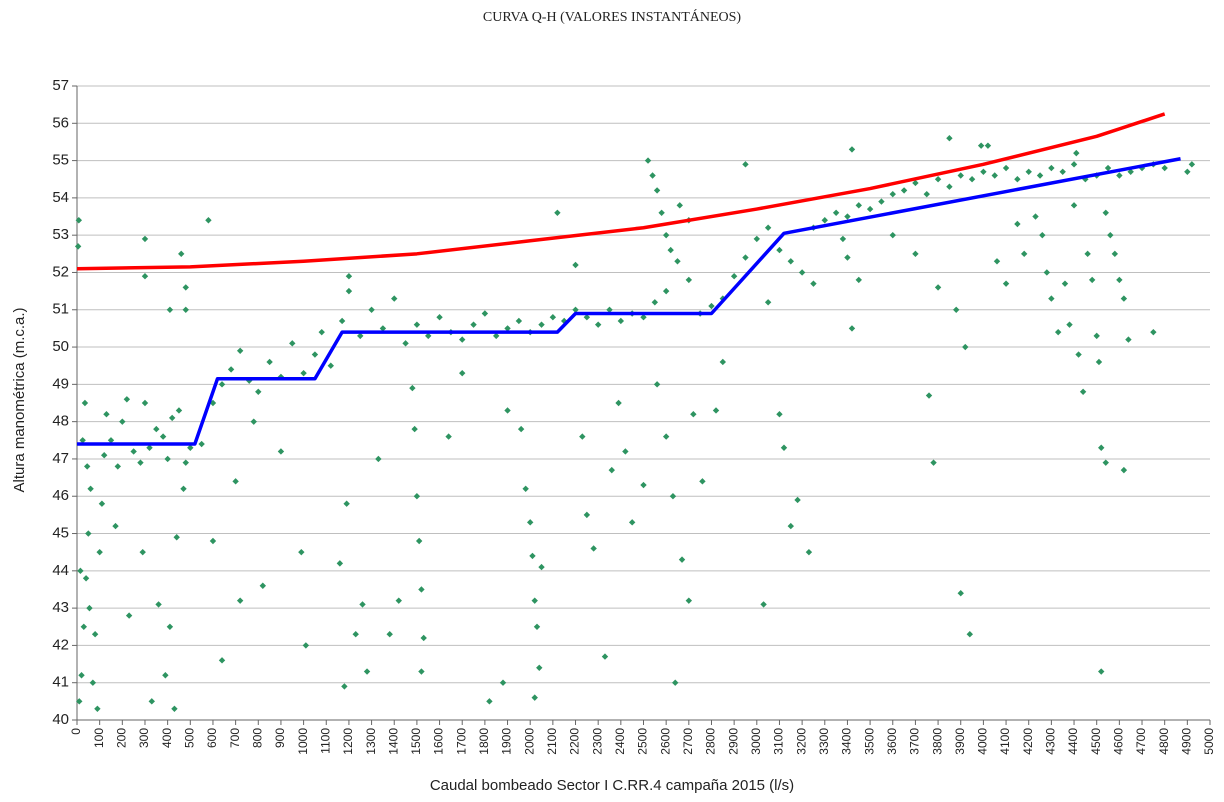  I want to click on x-tick-label: 100, so click(99, 738).